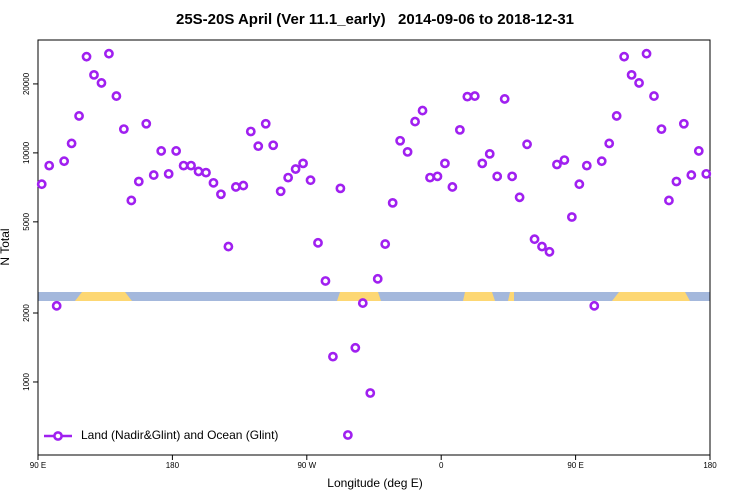  Describe the element at coordinates (374, 296) in the screenshot. I see `land-ocean-strip` at that location.